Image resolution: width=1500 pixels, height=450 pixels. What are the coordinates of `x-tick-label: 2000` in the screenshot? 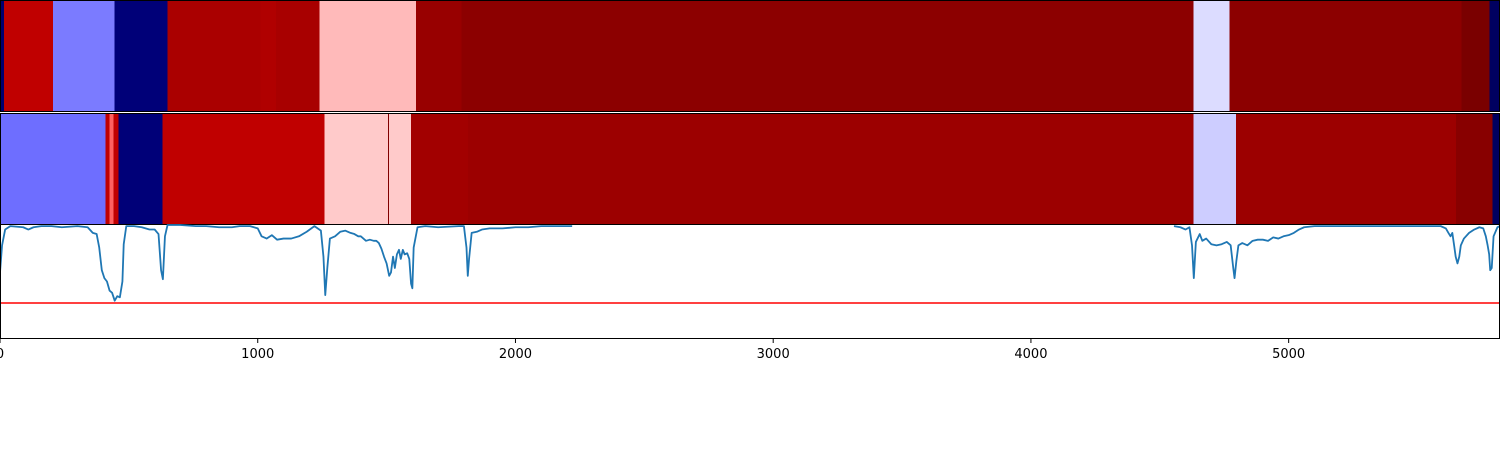 It's located at (515, 354).